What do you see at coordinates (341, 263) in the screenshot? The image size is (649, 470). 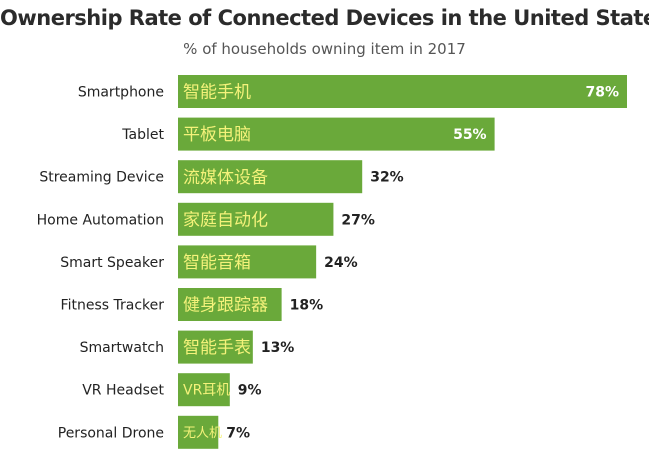 I see `value-label: 24%` at bounding box center [341, 263].